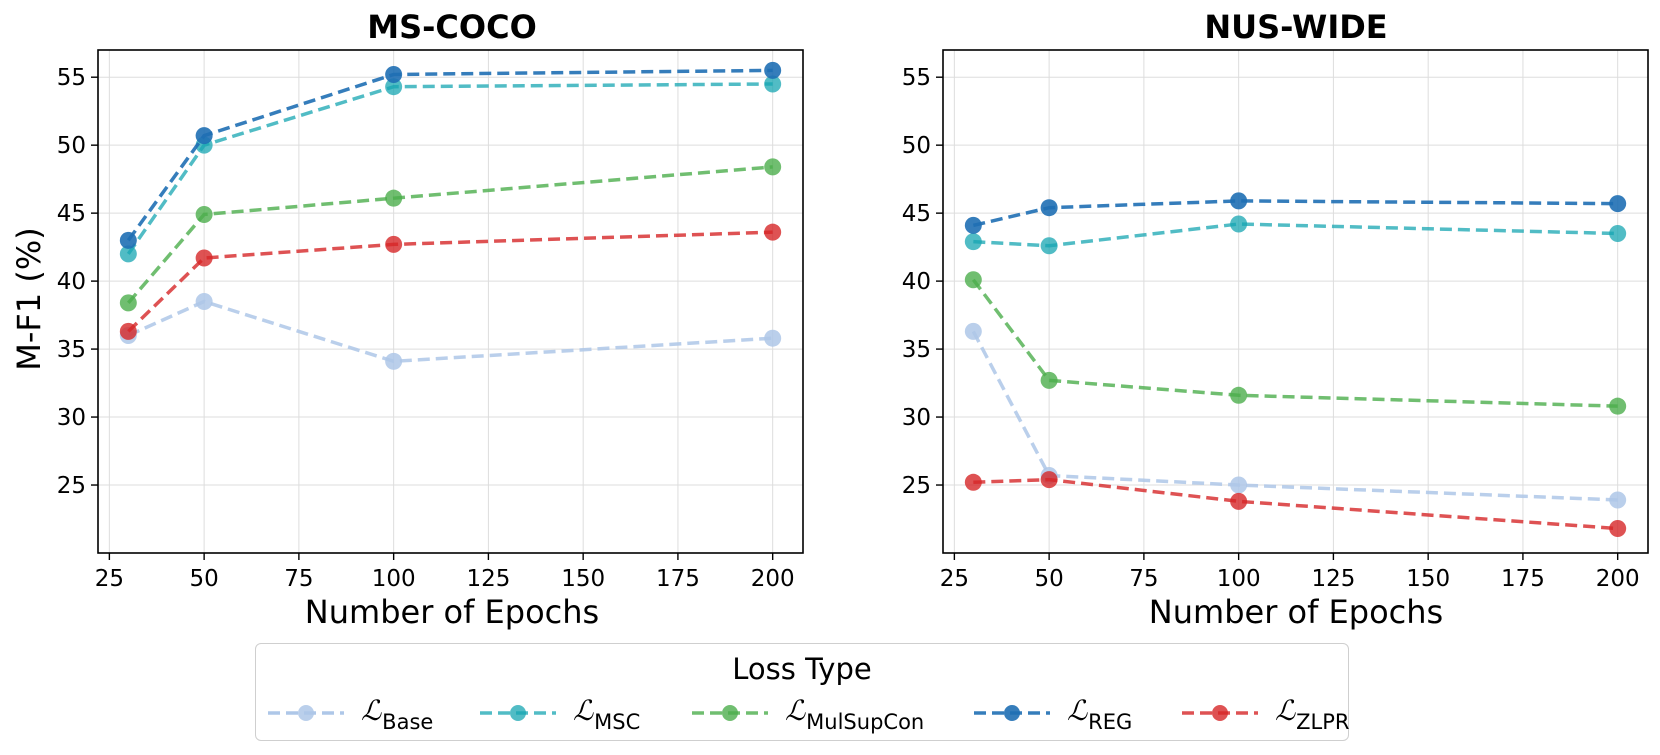 The height and width of the screenshot is (755, 1660). I want to click on chart-title: NUS-WIDE, so click(1295, 27).